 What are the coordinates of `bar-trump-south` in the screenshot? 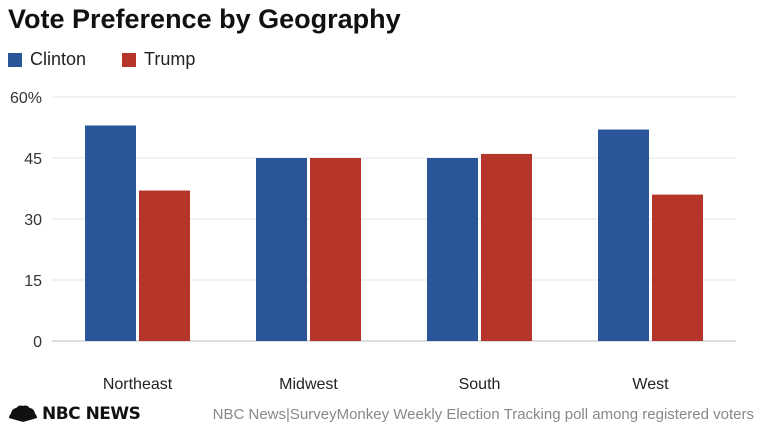 It's located at (506, 247).